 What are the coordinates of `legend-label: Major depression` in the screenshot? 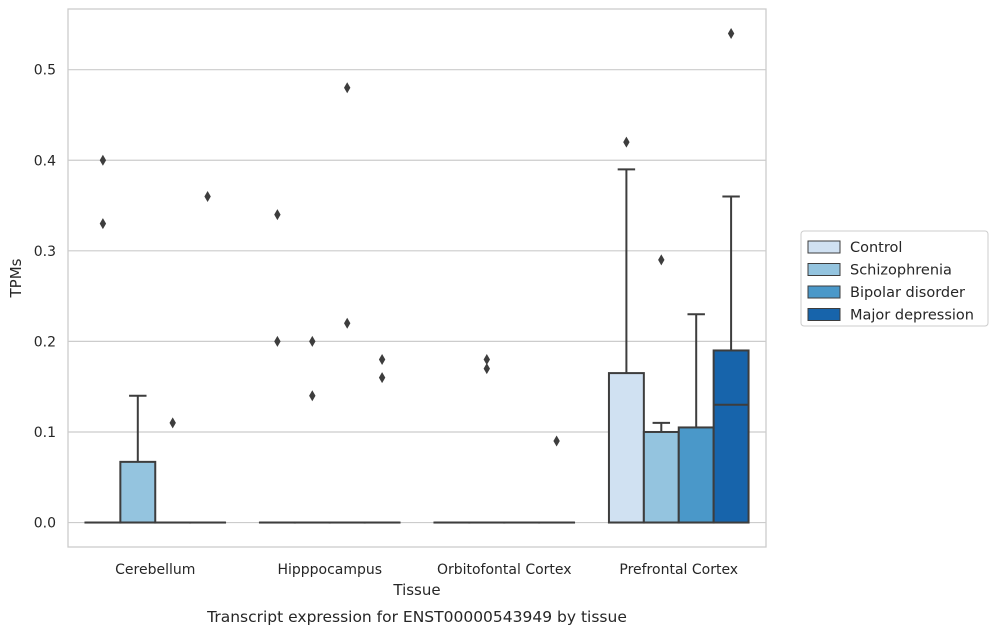 It's located at (912, 316).